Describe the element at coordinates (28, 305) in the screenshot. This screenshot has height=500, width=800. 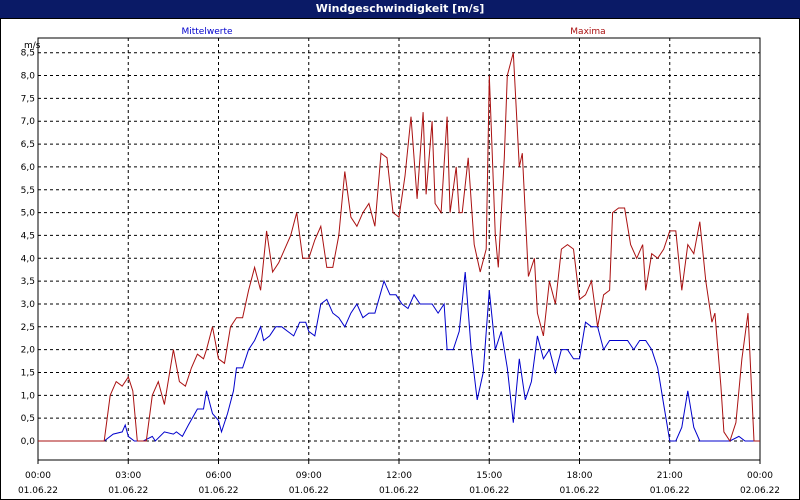
I see `y-tick-label: 3,0` at that location.